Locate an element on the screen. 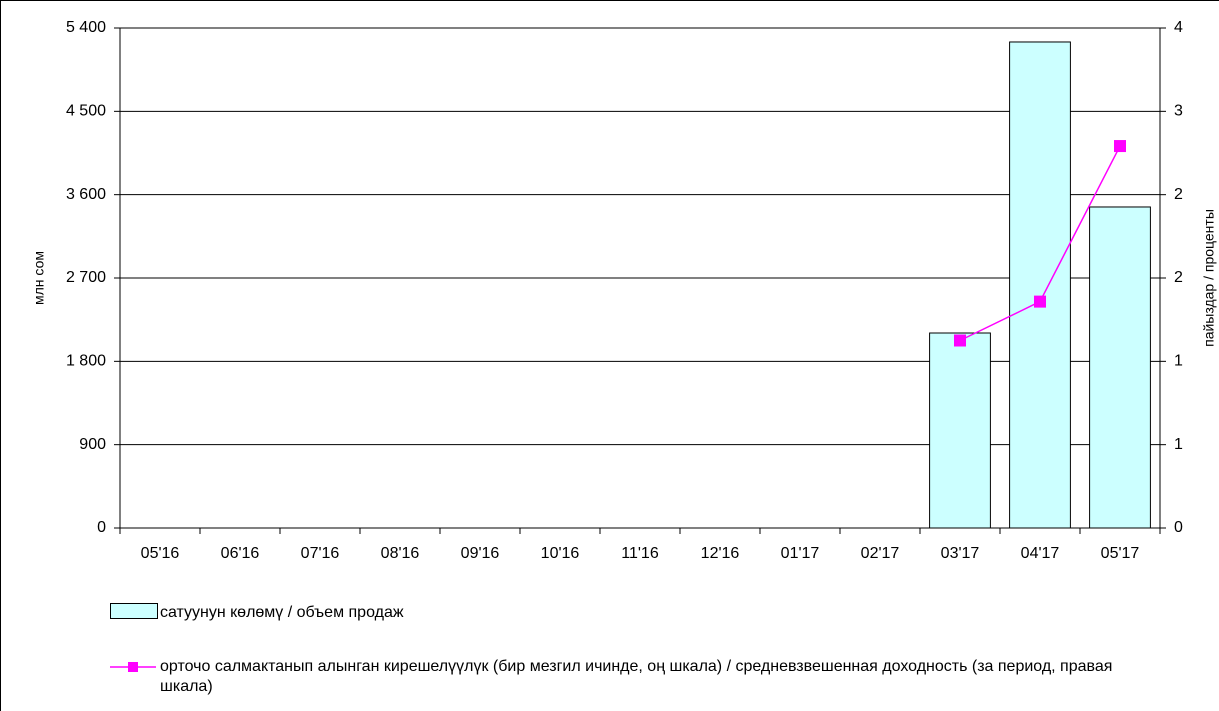  y2-tick-label: 0 is located at coordinates (1178, 527).